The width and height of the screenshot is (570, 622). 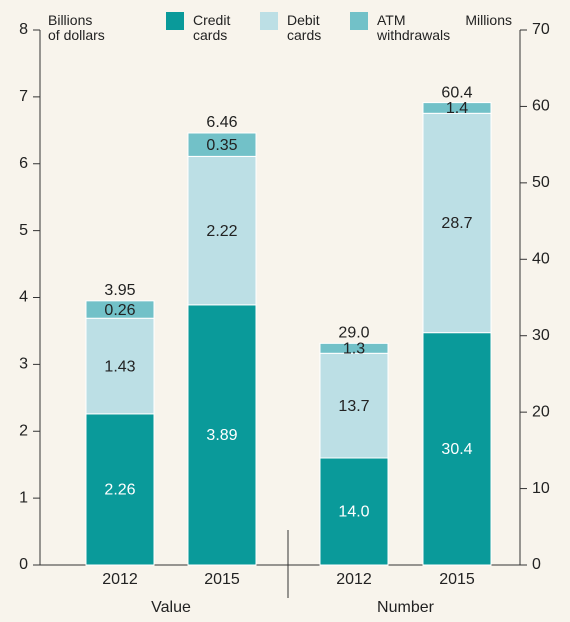 I want to click on value-label: 28.7, so click(x=456, y=223).